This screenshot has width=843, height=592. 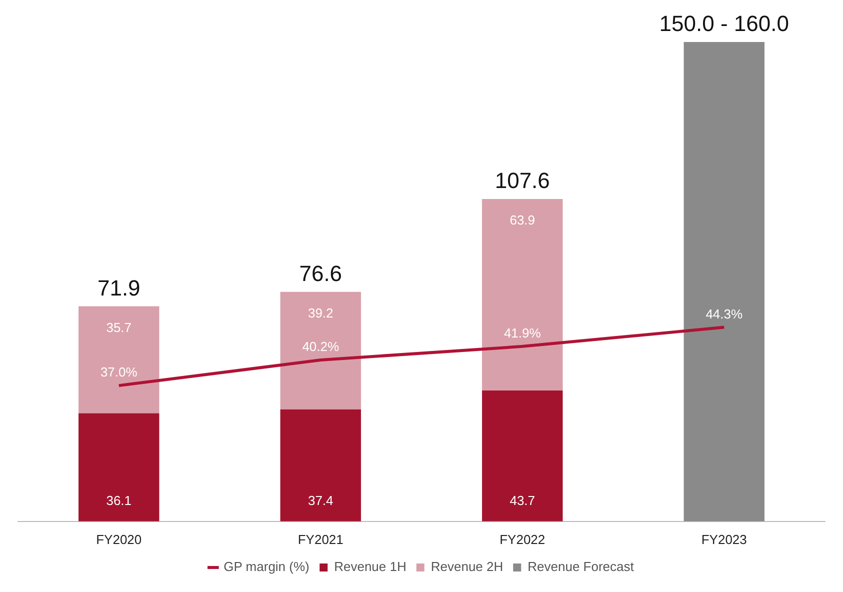 What do you see at coordinates (724, 539) in the screenshot?
I see `x-tick-label: FY2023` at bounding box center [724, 539].